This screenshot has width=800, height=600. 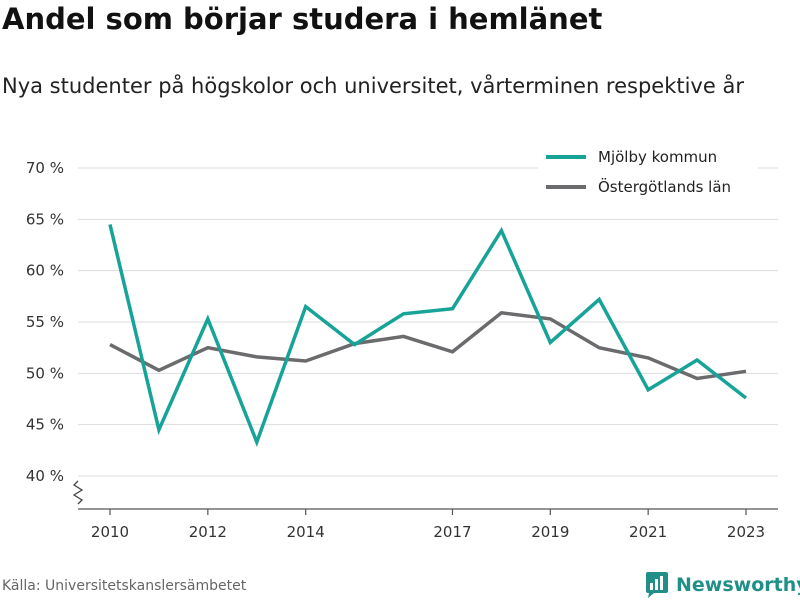 What do you see at coordinates (452, 532) in the screenshot?
I see `x-tick-label: 2017` at bounding box center [452, 532].